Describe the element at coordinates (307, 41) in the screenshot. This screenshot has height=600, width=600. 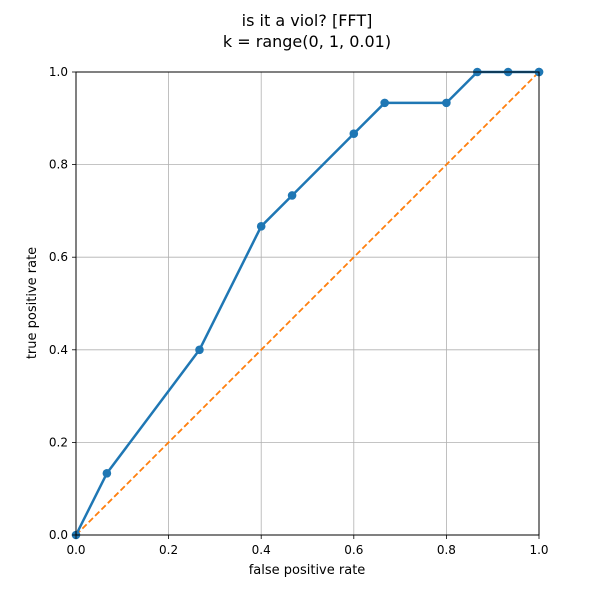
I see `chart-subtitle: k = range(0, 1, 0.01)` at that location.